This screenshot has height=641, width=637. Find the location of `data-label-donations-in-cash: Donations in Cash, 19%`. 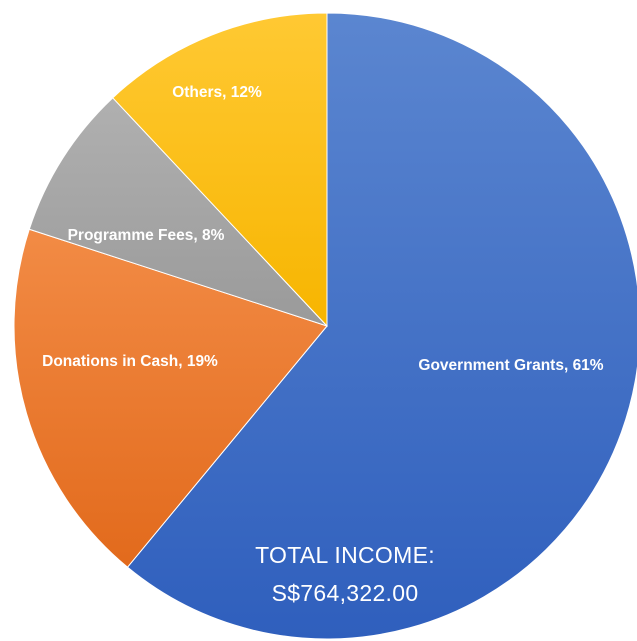

data-label-donations-in-cash: Donations in Cash, 19% is located at coordinates (130, 361).